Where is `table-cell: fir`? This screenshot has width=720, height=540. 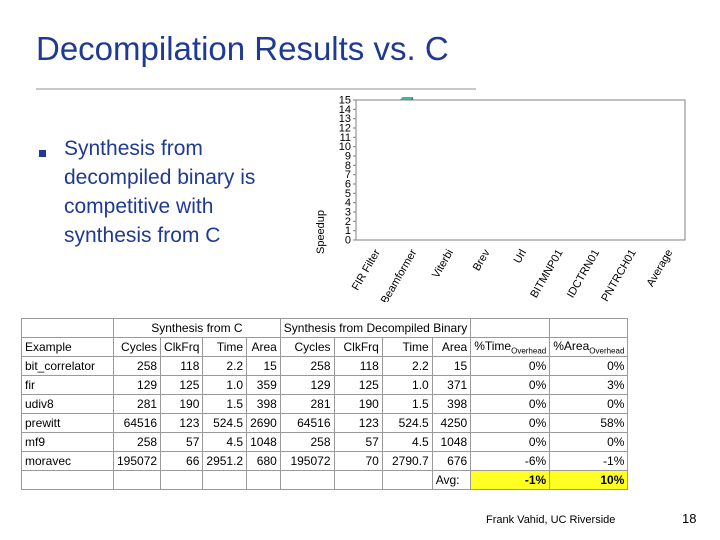
table-cell: fir is located at coordinates (67, 385).